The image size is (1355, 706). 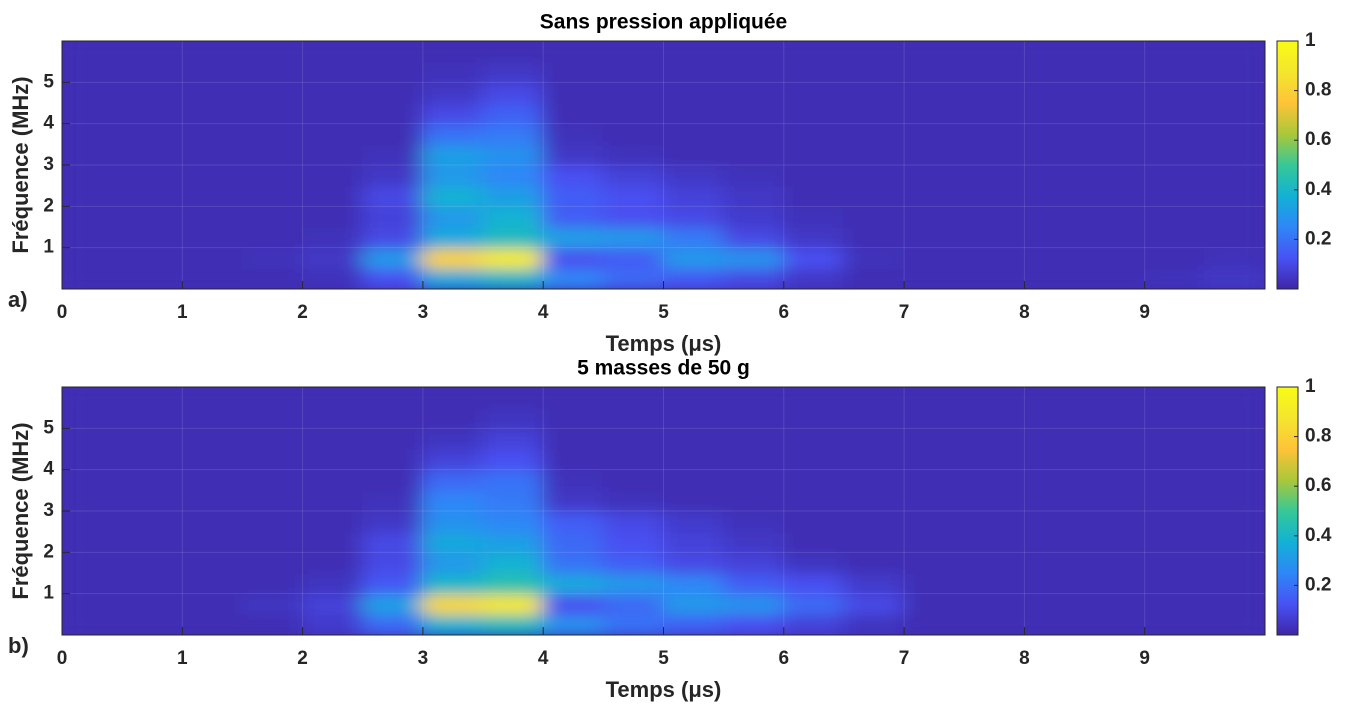 What do you see at coordinates (1024, 312) in the screenshot?
I see `x-tick-label: 8` at bounding box center [1024, 312].